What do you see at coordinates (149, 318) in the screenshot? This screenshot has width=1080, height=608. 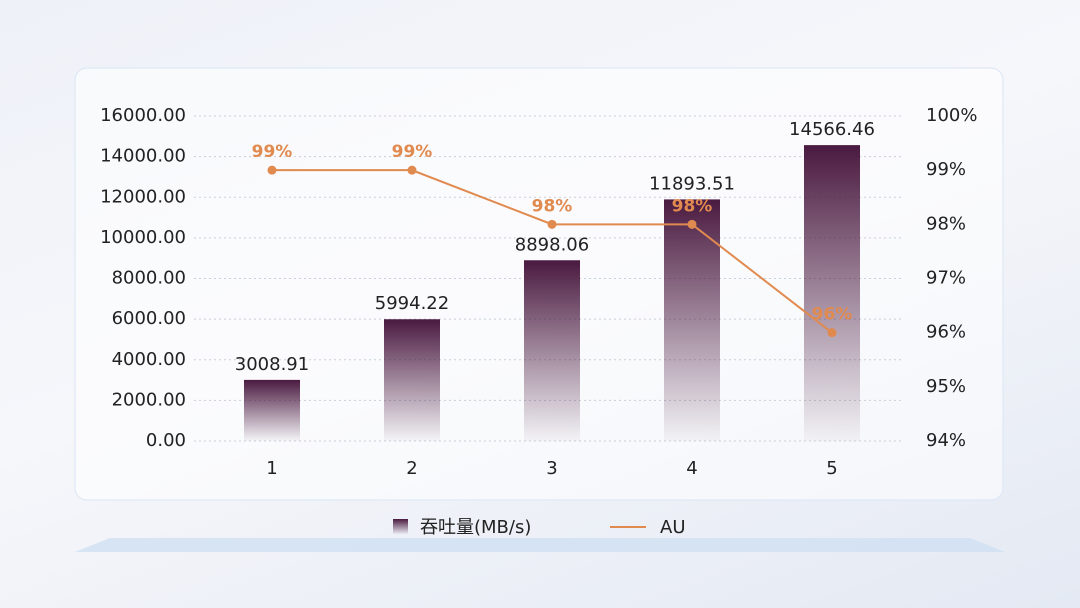 I see `y-tick-label: 6000.00` at bounding box center [149, 318].